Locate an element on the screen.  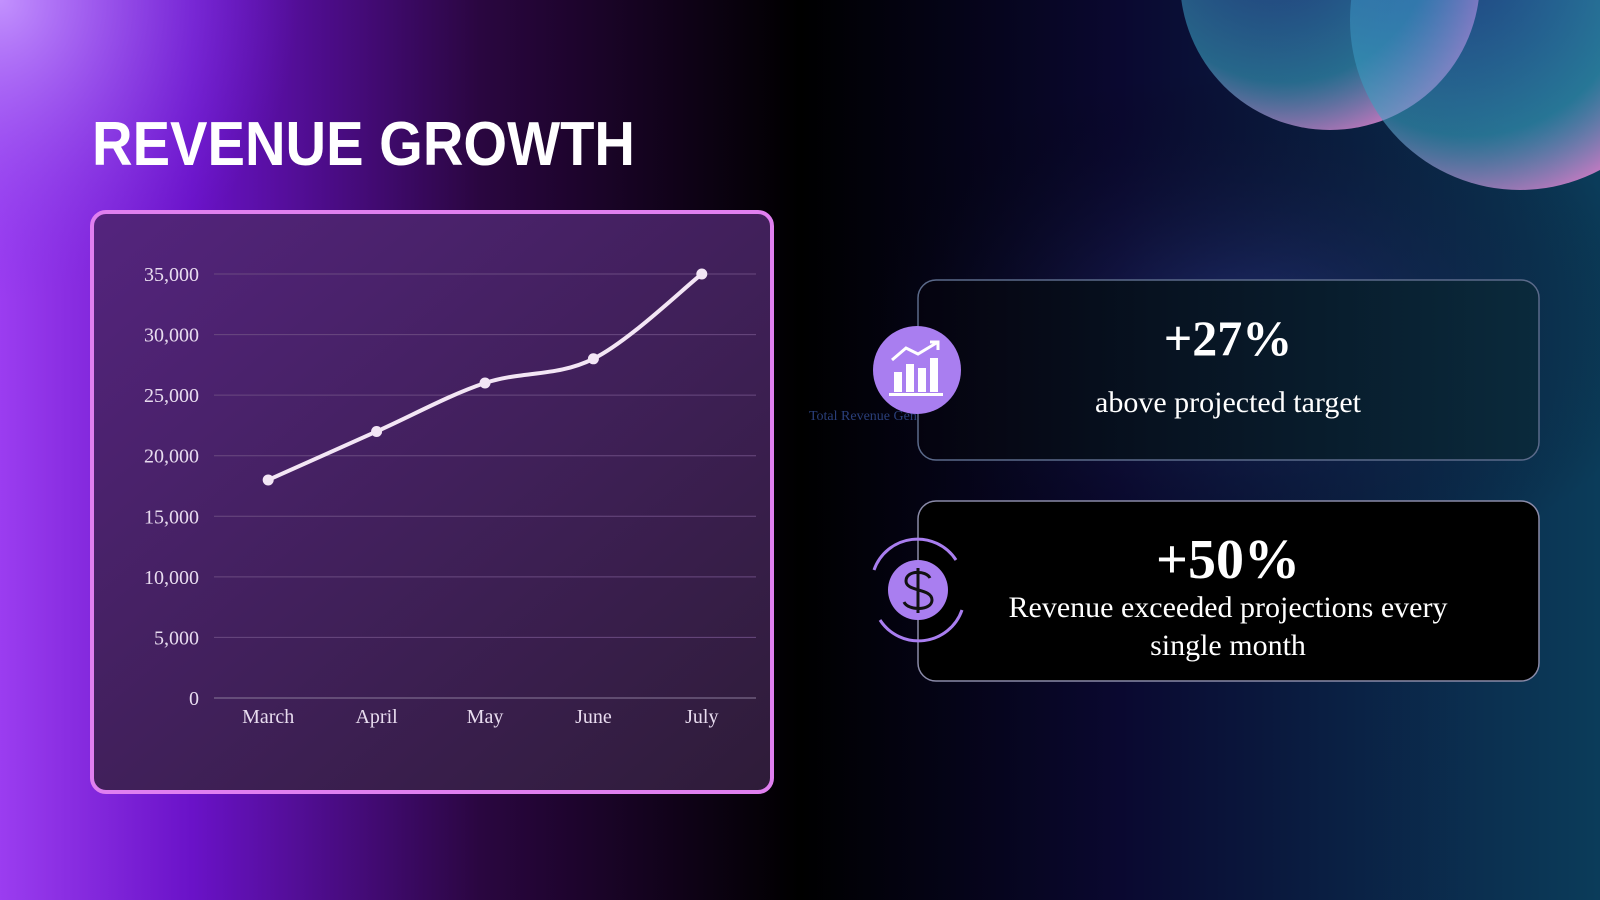
x-tick-label: April is located at coordinates (376, 717).